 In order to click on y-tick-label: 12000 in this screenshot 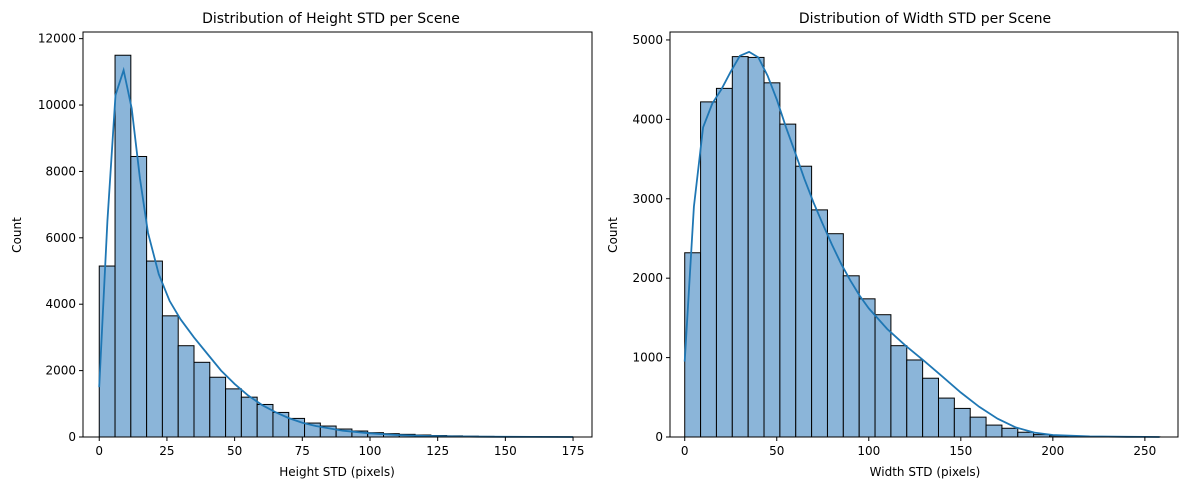, I will do `click(57, 39)`.